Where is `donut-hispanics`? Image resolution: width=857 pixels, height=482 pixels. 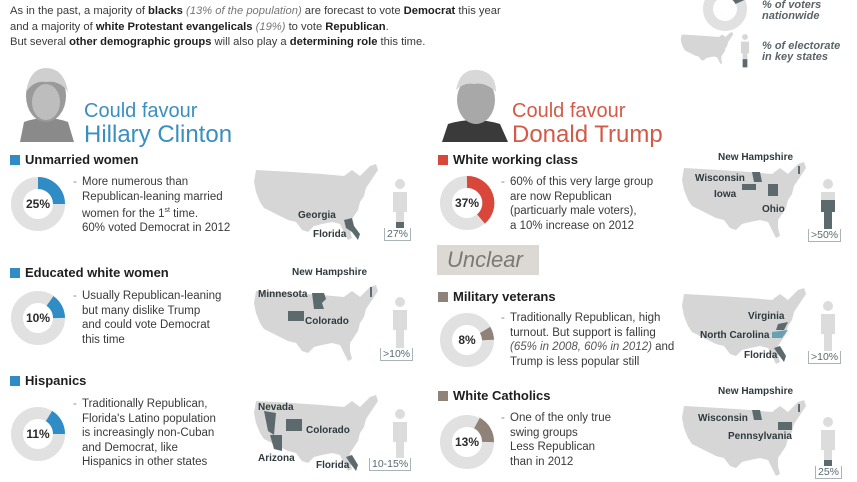
donut-hispanics is located at coordinates (38, 434).